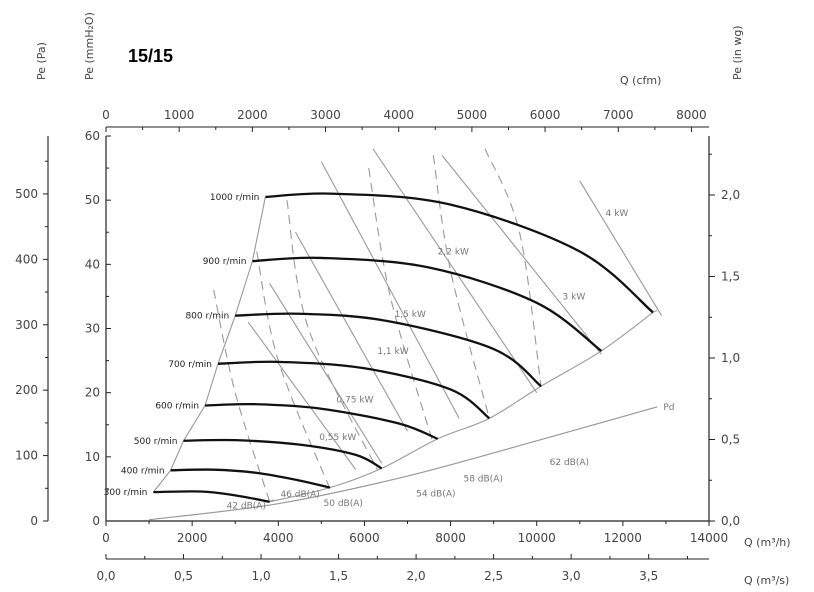  Describe the element at coordinates (190, 365) in the screenshot. I see `speed-curve-label: 700 r/min` at that location.